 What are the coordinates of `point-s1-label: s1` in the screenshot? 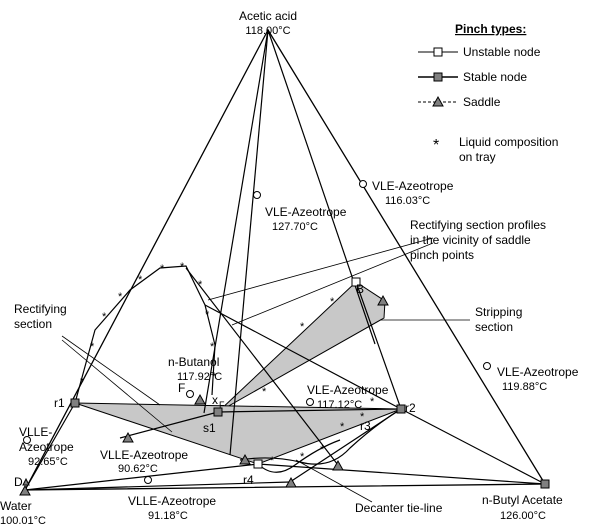 It's located at (209, 428).